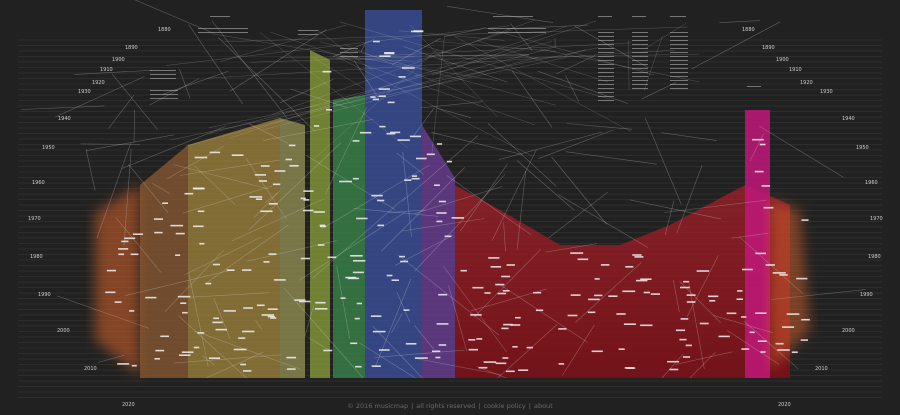 The image size is (900, 415). I want to click on about-link: about, so click(543, 406).